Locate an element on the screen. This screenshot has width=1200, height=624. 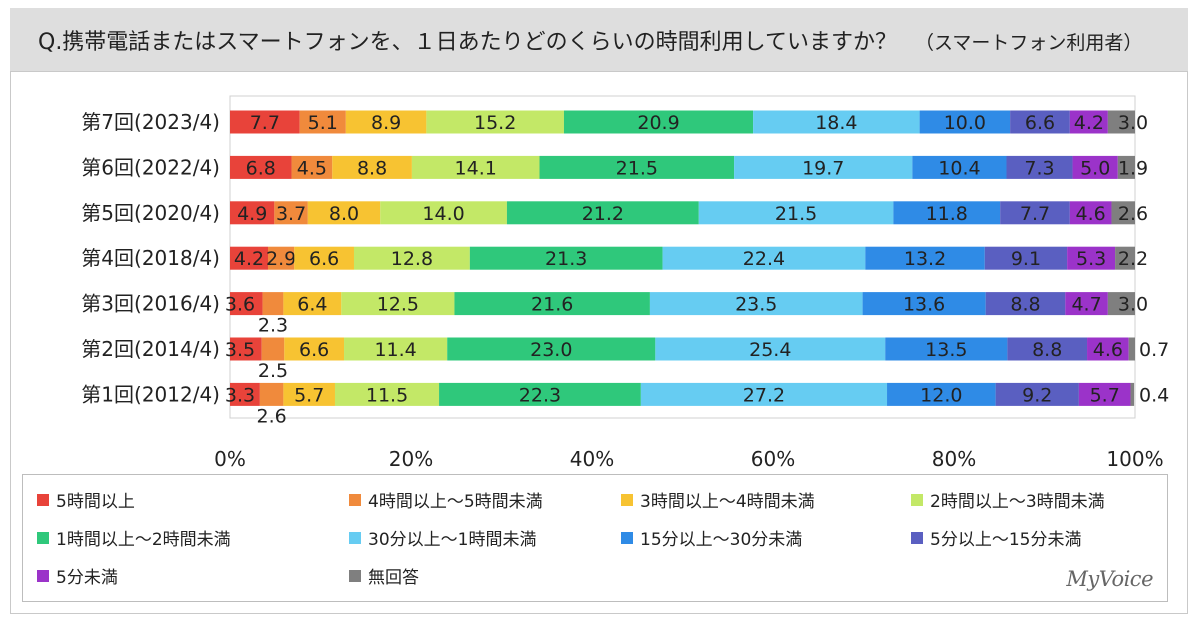
legend-item: 5分以上～15分未満 is located at coordinates (996, 537).